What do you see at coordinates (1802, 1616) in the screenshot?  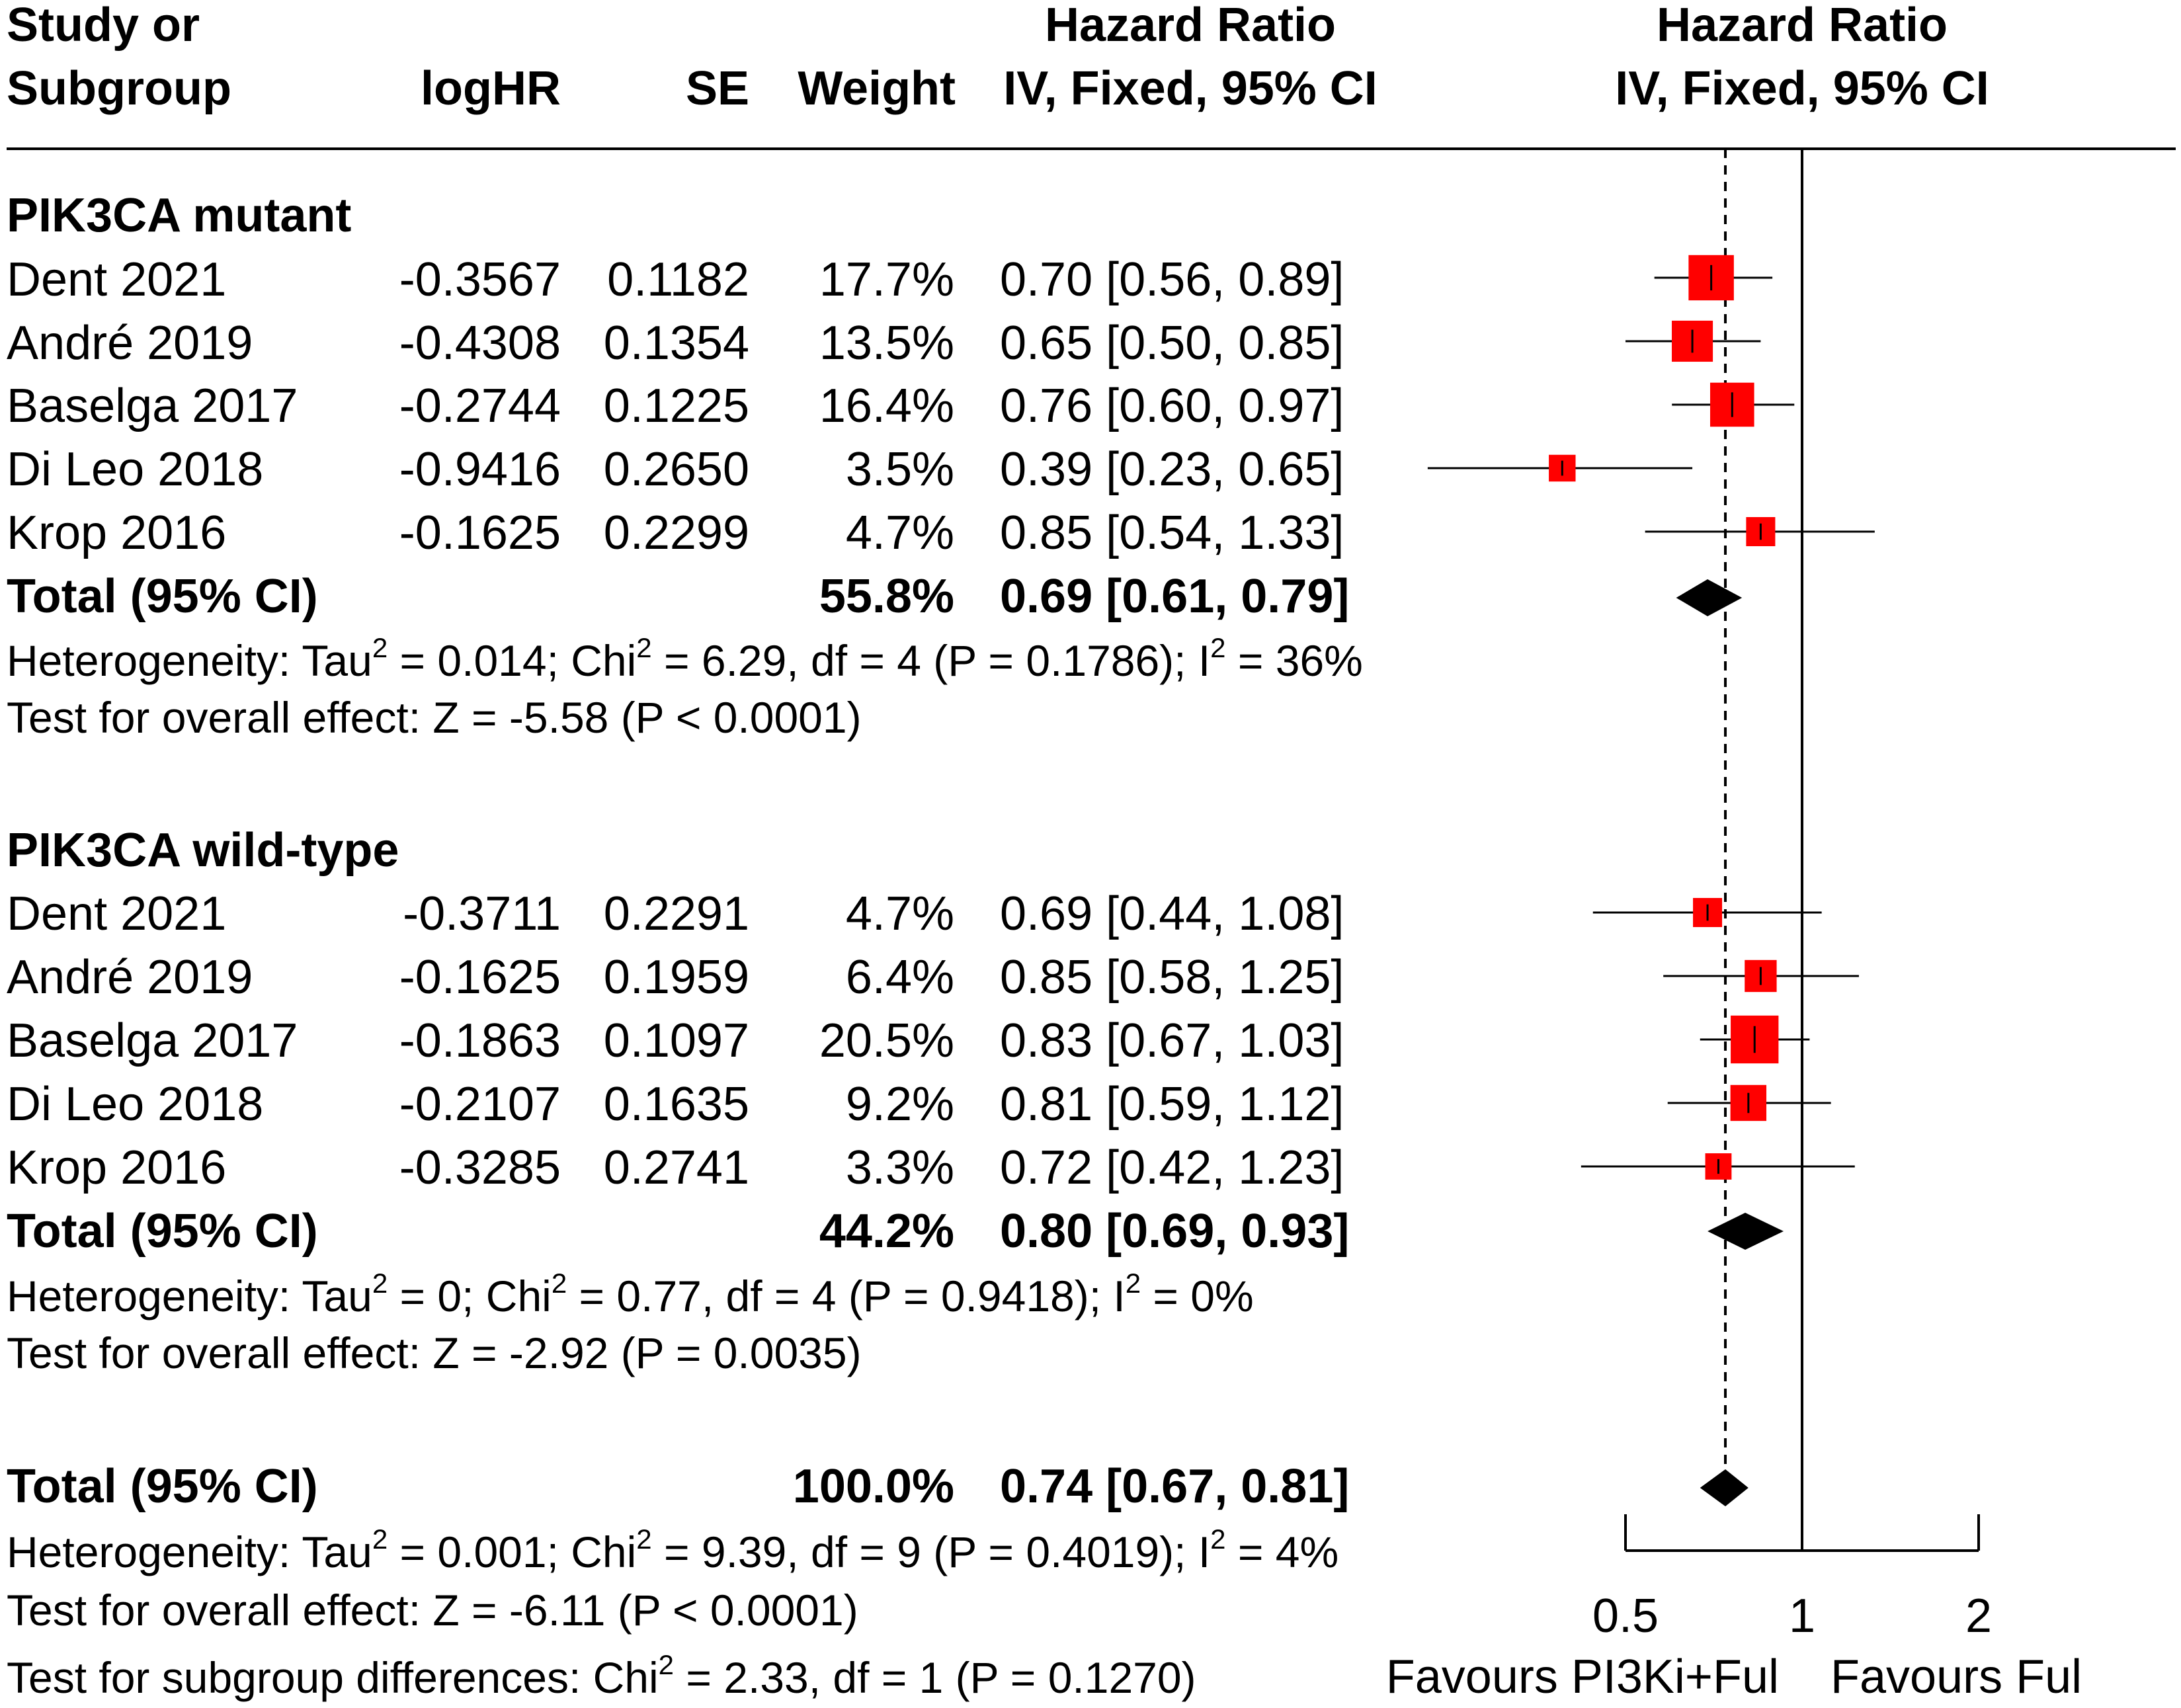 I see `x-tick-label: 1` at bounding box center [1802, 1616].